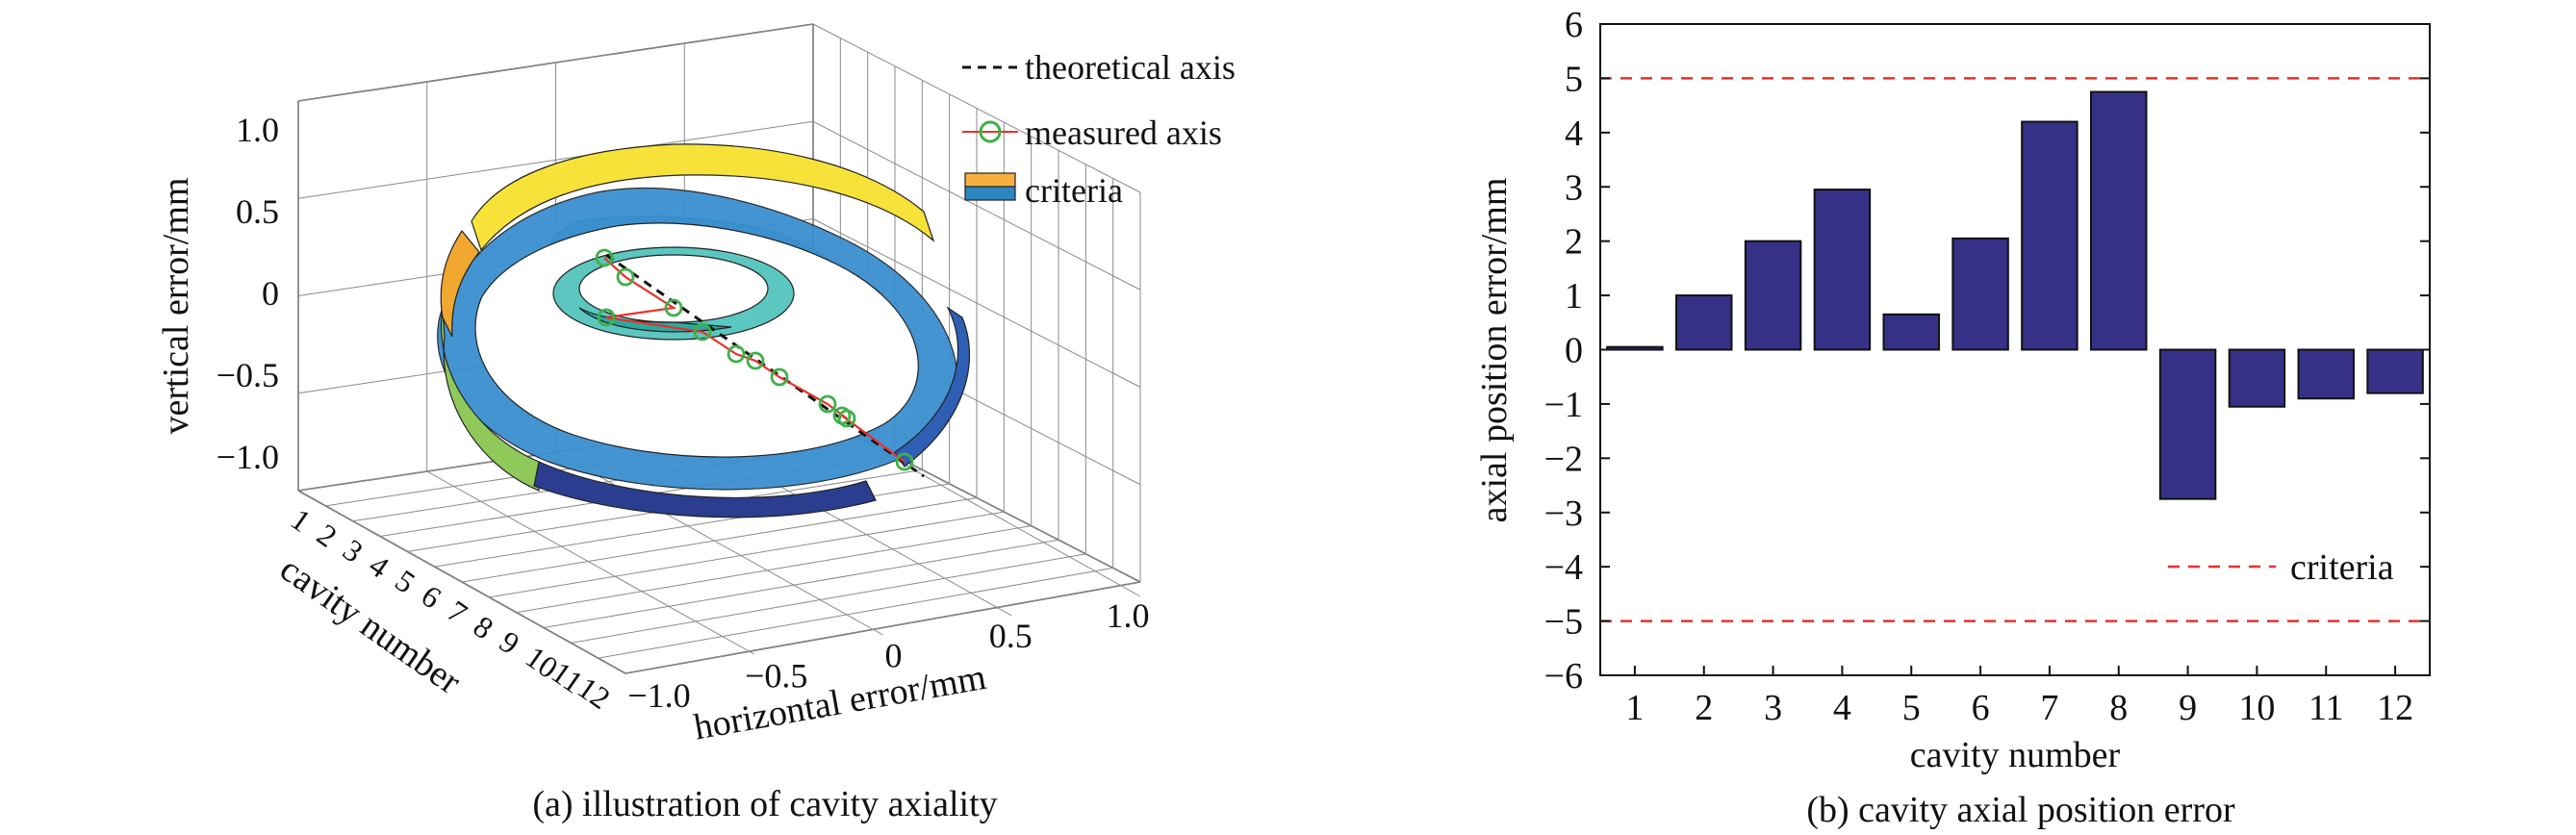 This screenshot has width=2576, height=835. What do you see at coordinates (1563, 567) in the screenshot?
I see `y-tick-label: −4` at bounding box center [1563, 567].